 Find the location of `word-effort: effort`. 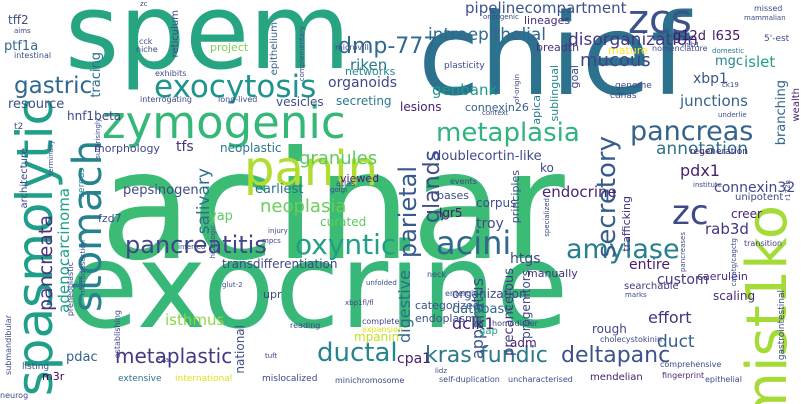

word-effort: effort is located at coordinates (670, 317).